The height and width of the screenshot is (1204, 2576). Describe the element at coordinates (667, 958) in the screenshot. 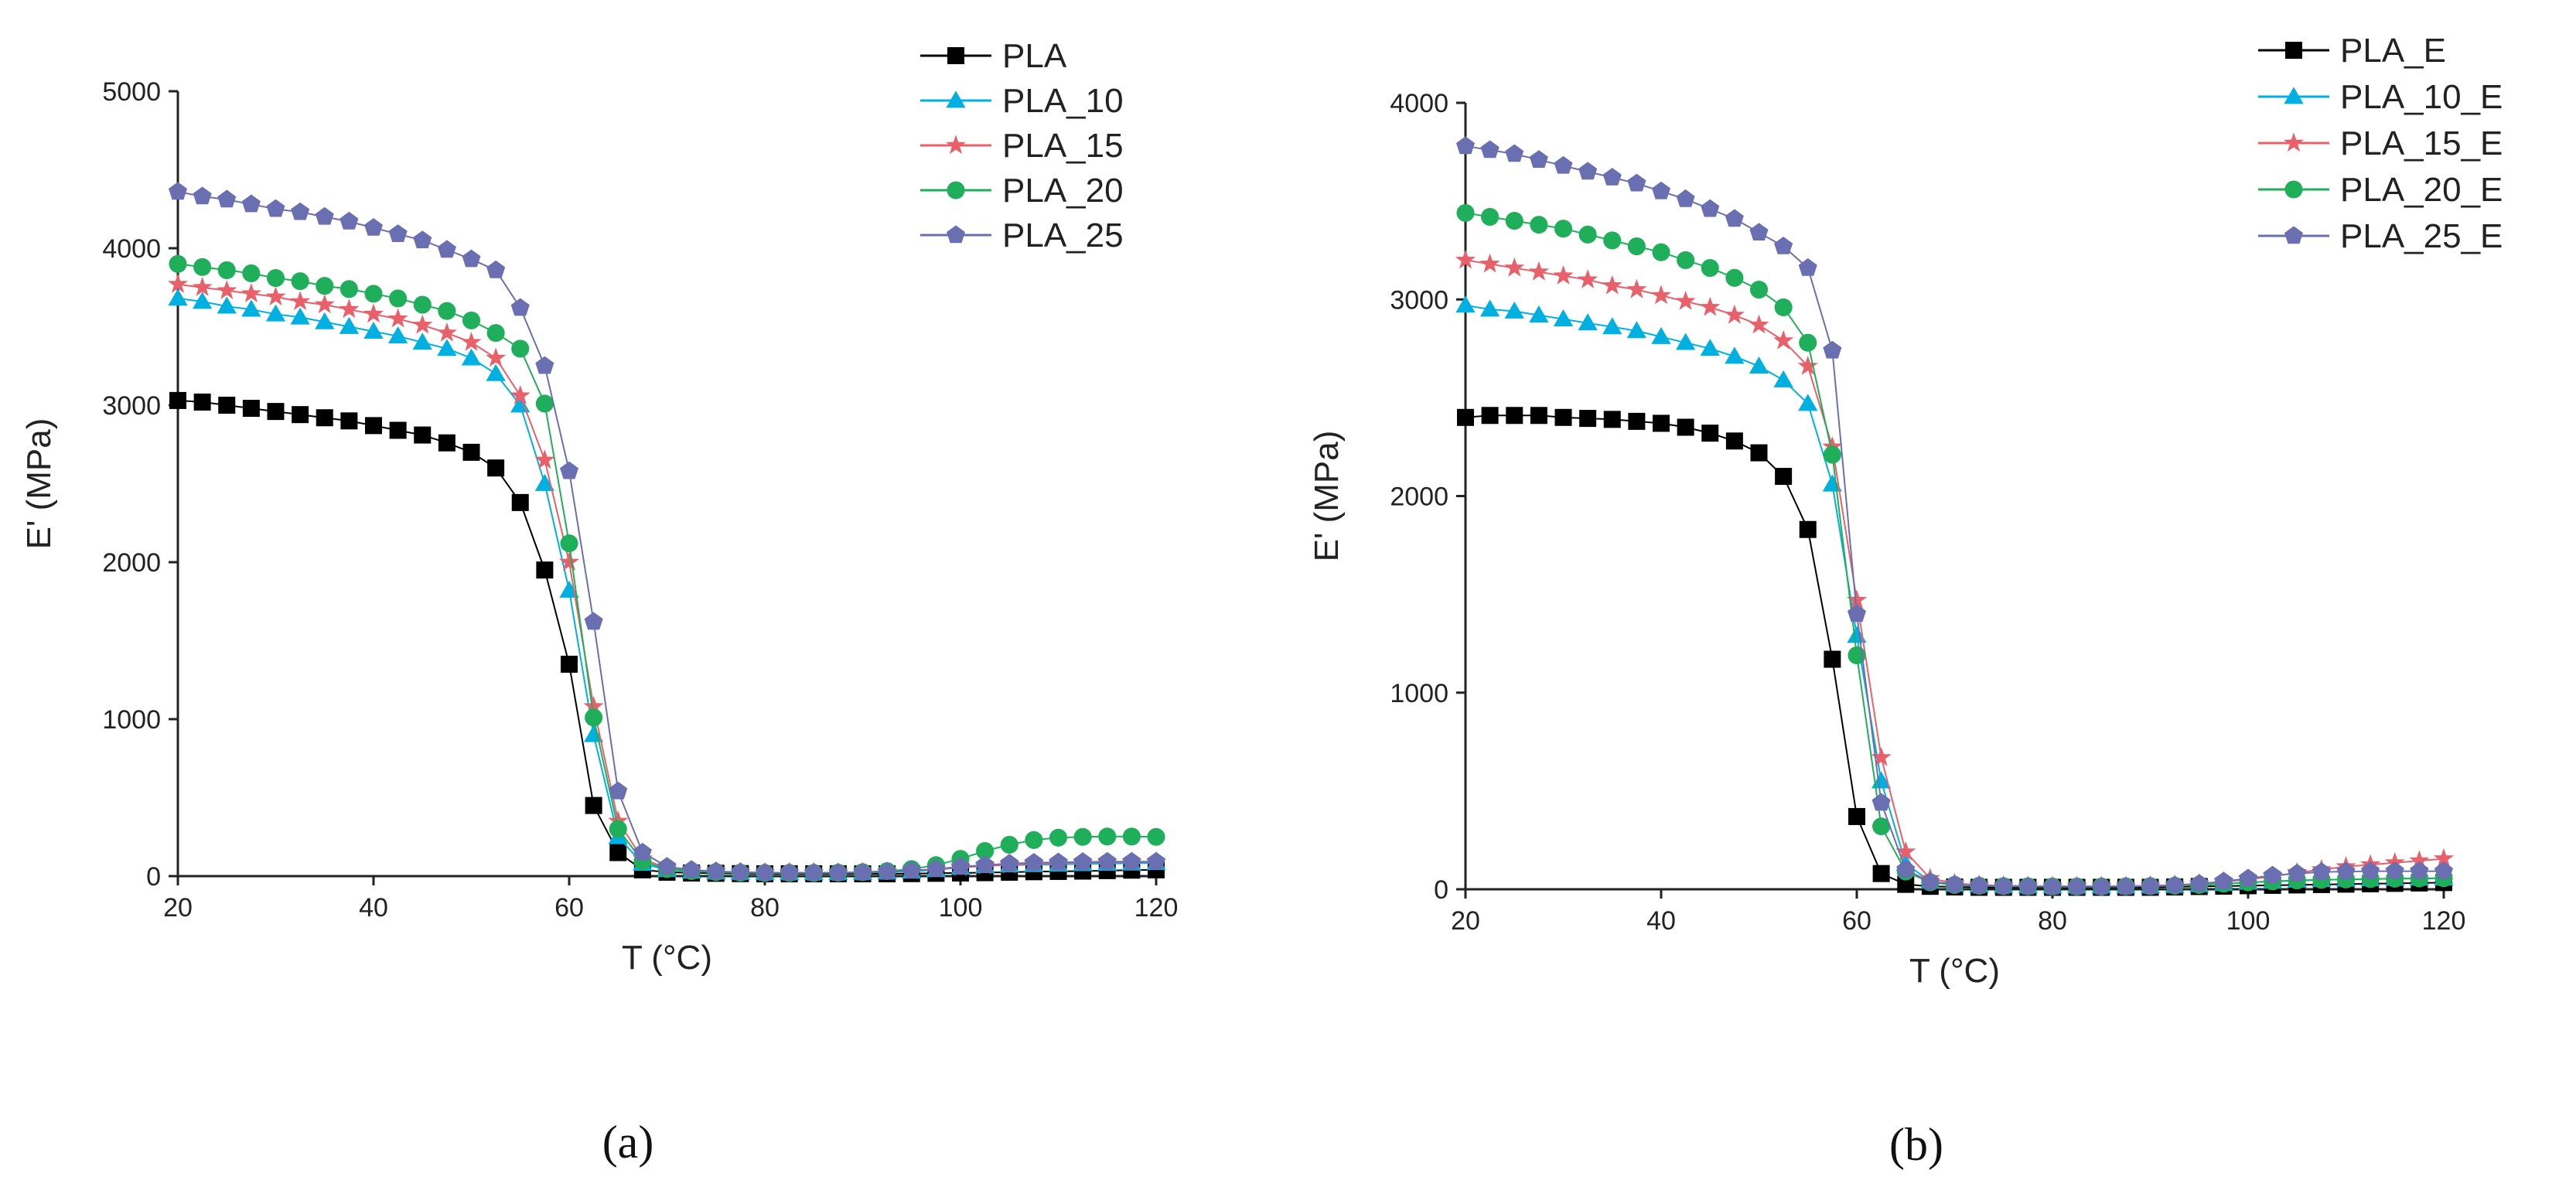

I see `x-axis-title: T (°C)` at that location.